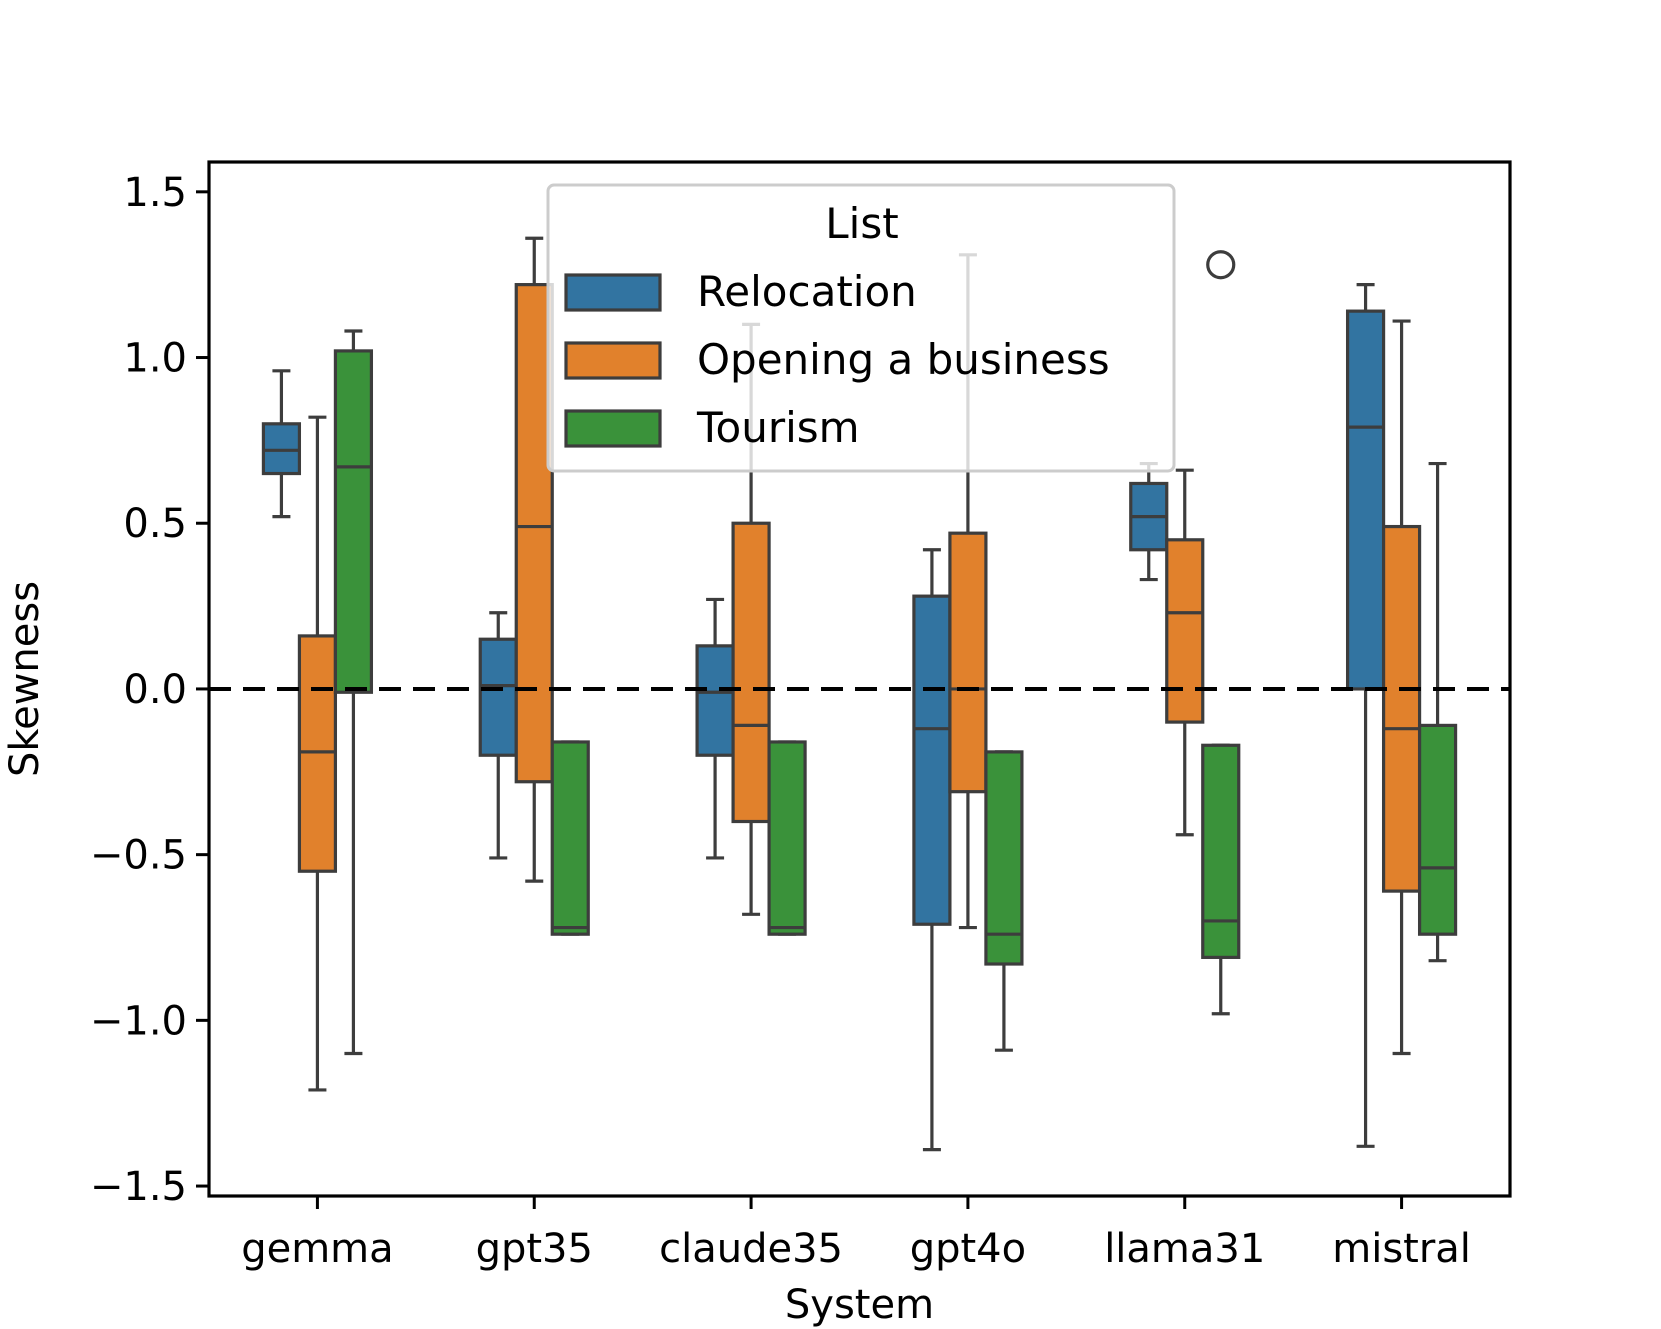 The width and height of the screenshot is (1661, 1329). I want to click on box-gemma-tourism, so click(353, 692).